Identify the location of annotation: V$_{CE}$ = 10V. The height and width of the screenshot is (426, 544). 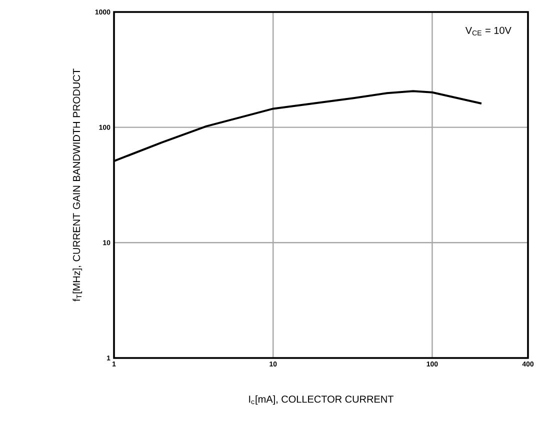
(488, 31).